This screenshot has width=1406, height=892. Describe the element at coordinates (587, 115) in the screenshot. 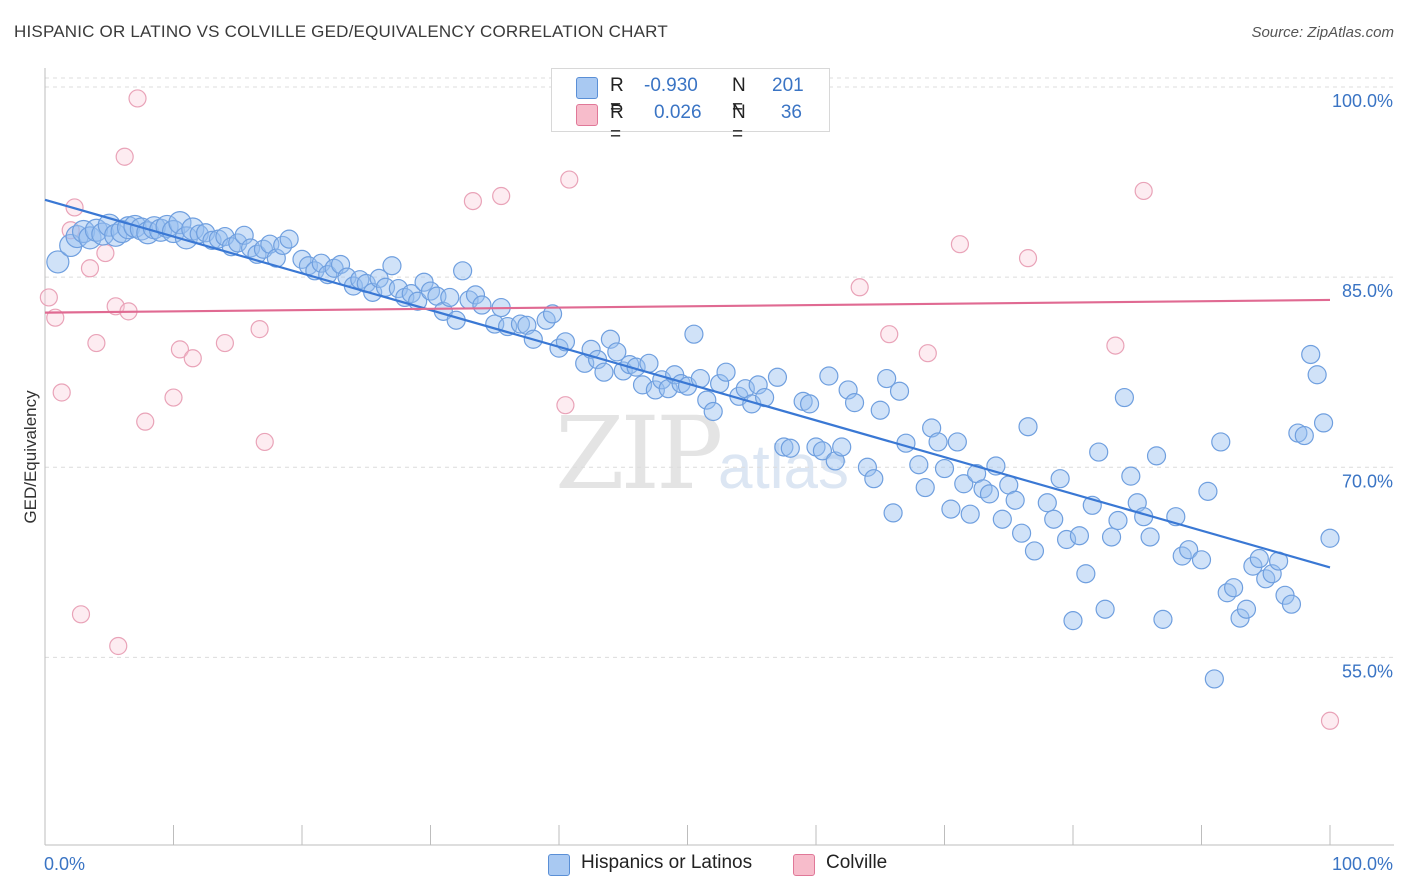

I see `legend-swatch-pink` at that location.